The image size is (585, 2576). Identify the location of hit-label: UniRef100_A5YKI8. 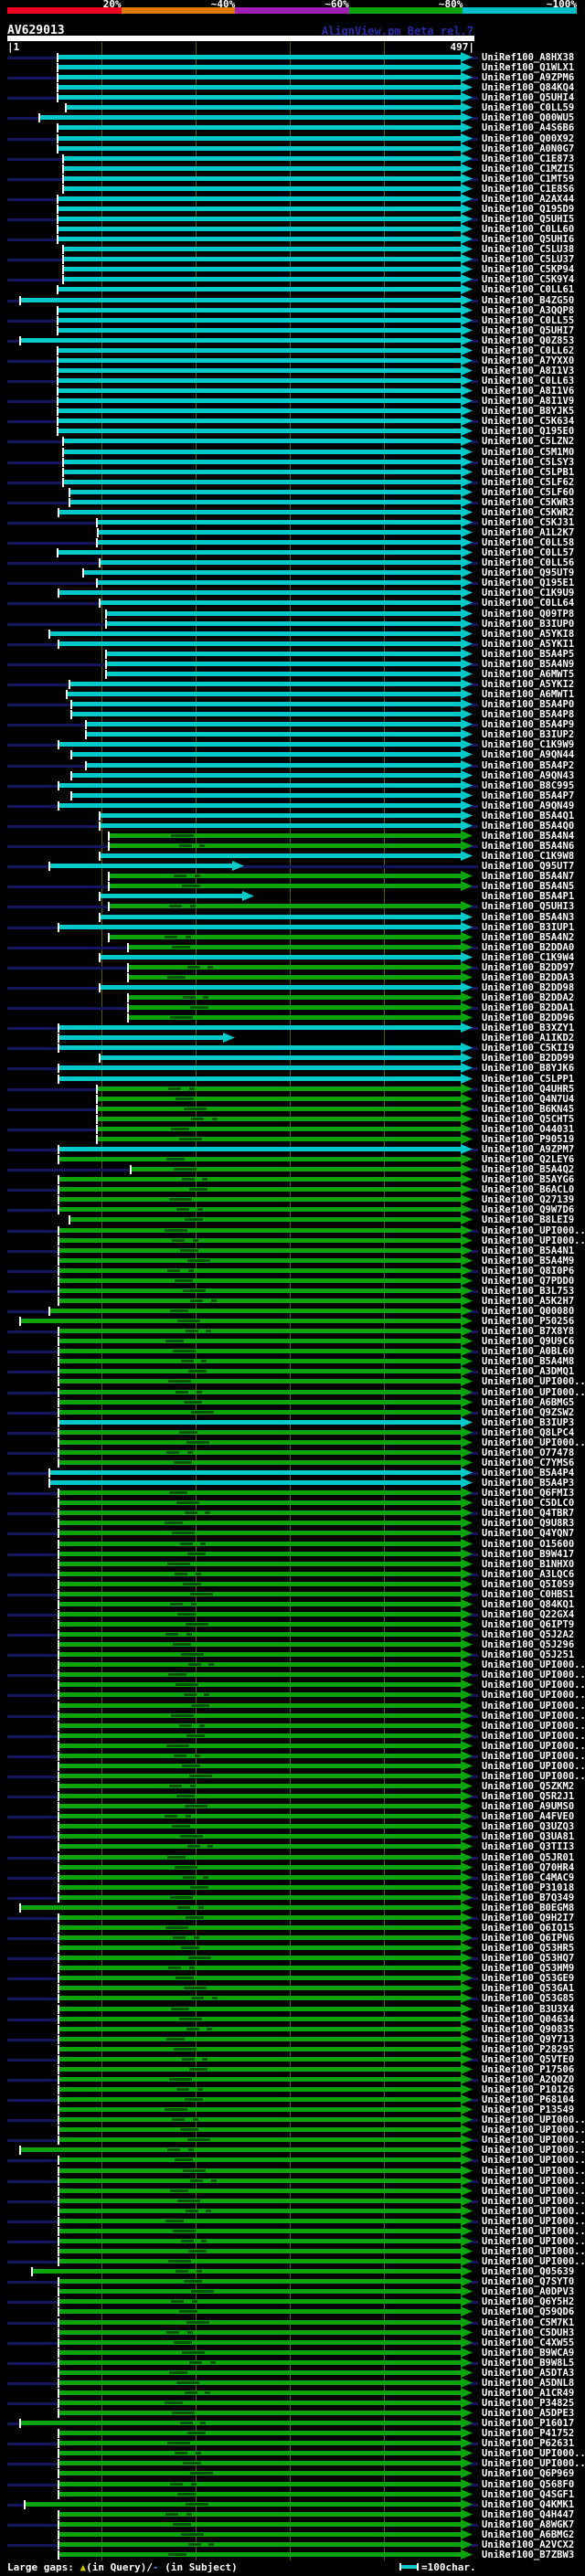
(529, 634).